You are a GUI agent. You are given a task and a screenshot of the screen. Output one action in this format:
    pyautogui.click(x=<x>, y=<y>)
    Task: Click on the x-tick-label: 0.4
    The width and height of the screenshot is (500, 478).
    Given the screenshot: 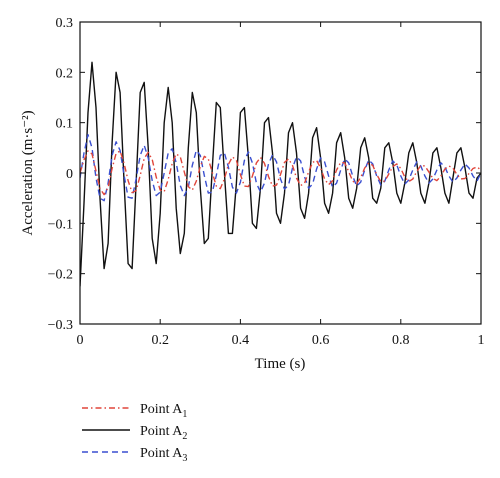 What is the action you would take?
    pyautogui.click(x=241, y=340)
    